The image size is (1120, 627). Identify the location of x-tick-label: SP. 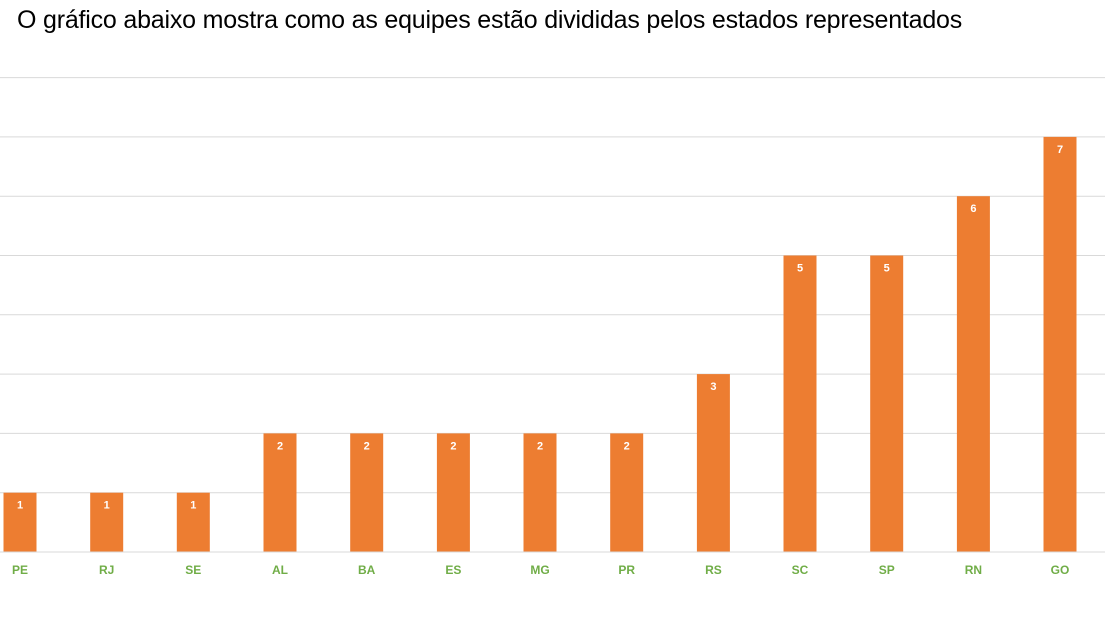
(887, 570).